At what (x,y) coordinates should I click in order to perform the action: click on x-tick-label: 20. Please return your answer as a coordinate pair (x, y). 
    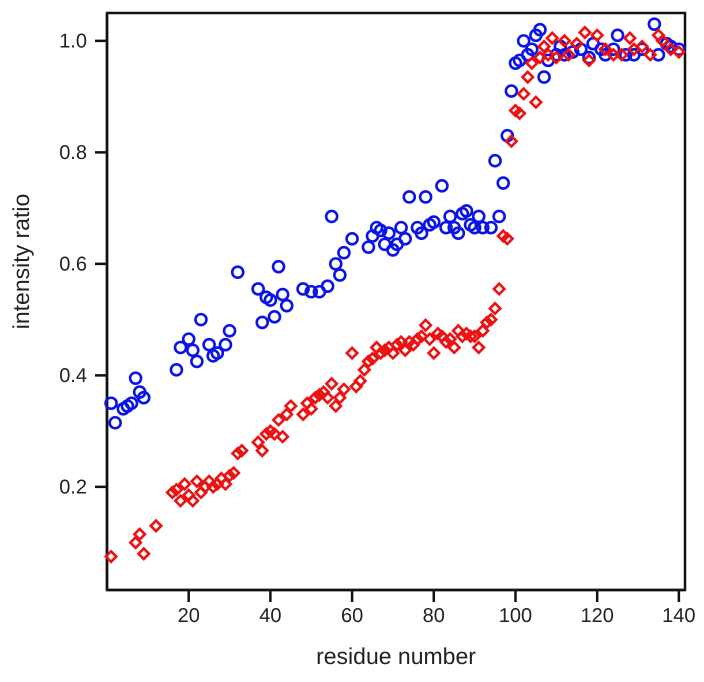
    Looking at the image, I should click on (189, 616).